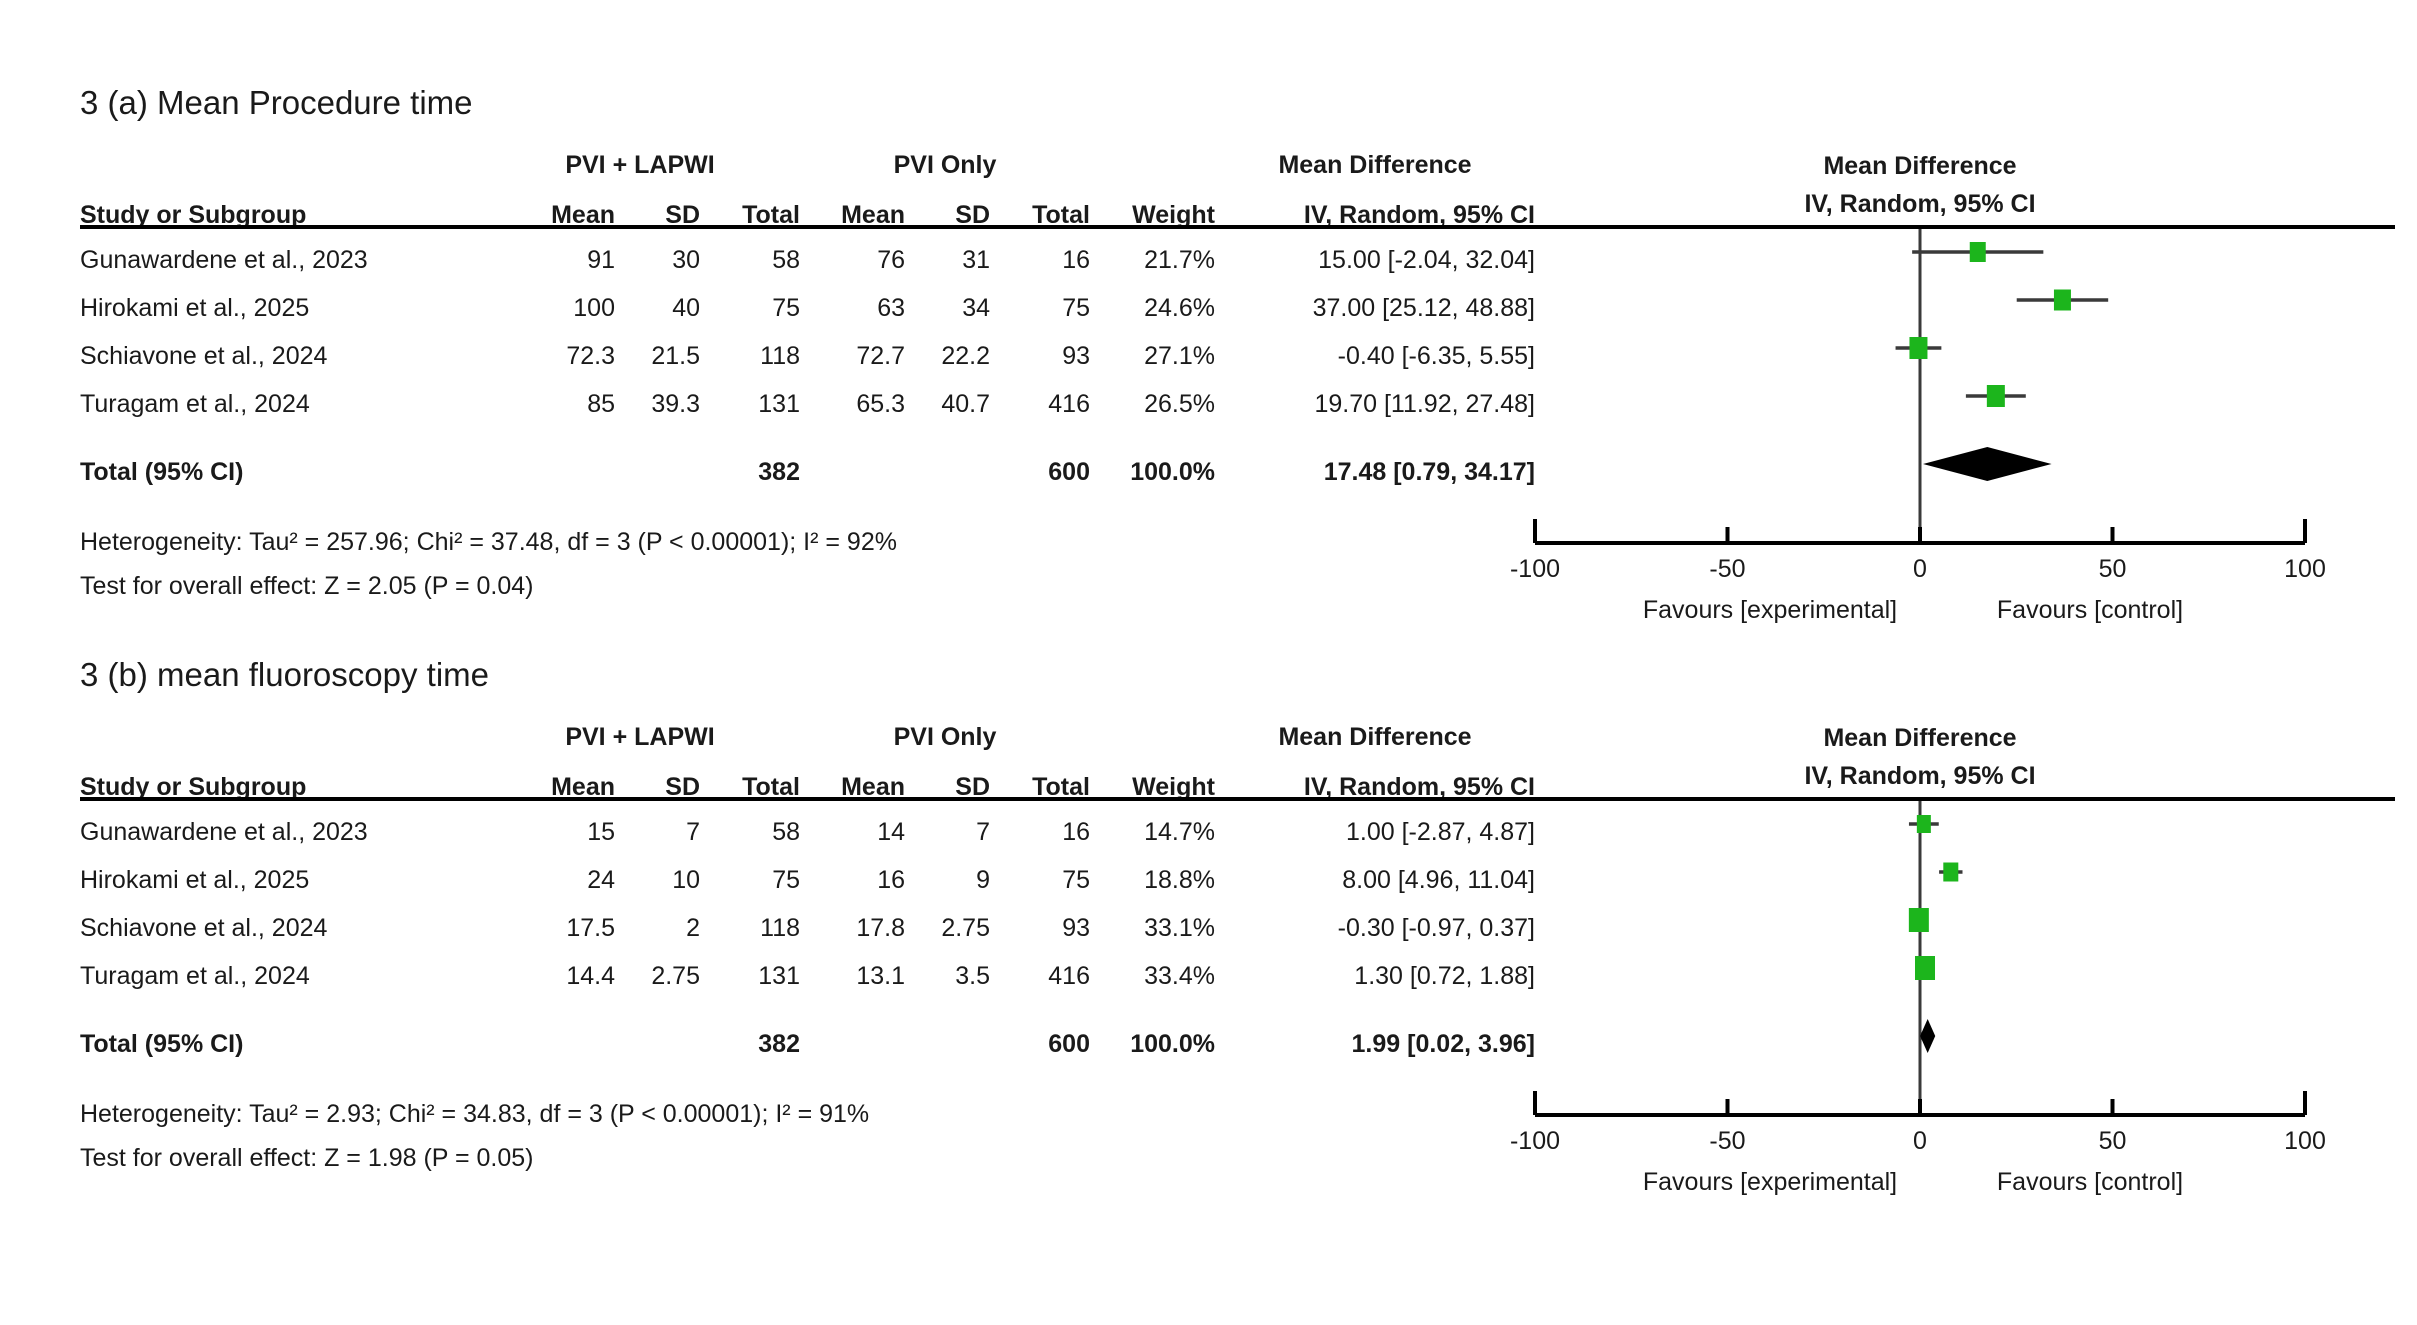 This screenshot has height=1325, width=2417. Describe the element at coordinates (1920, 569) in the screenshot. I see `tick-label: 0` at that location.